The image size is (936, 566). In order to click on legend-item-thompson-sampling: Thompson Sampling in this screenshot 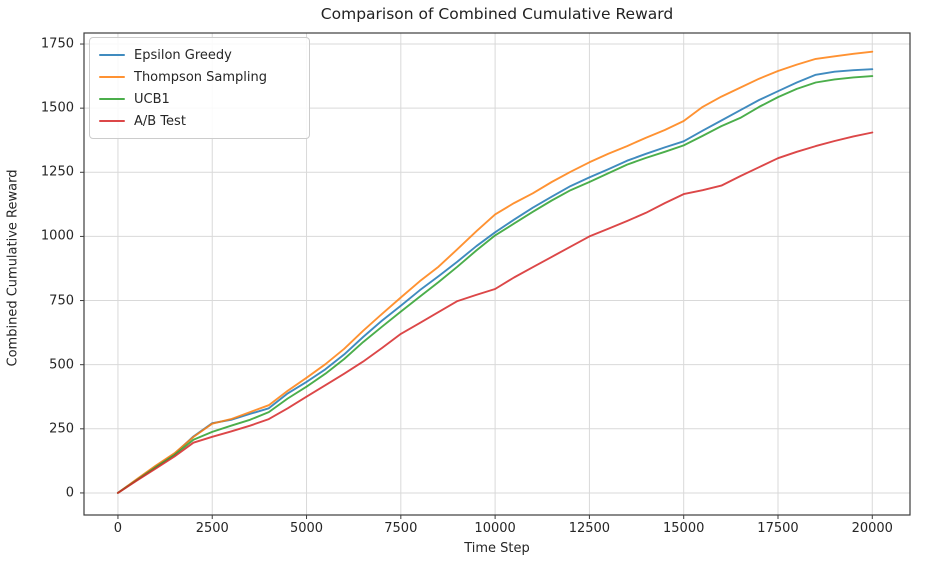, I will do `click(199, 77)`.